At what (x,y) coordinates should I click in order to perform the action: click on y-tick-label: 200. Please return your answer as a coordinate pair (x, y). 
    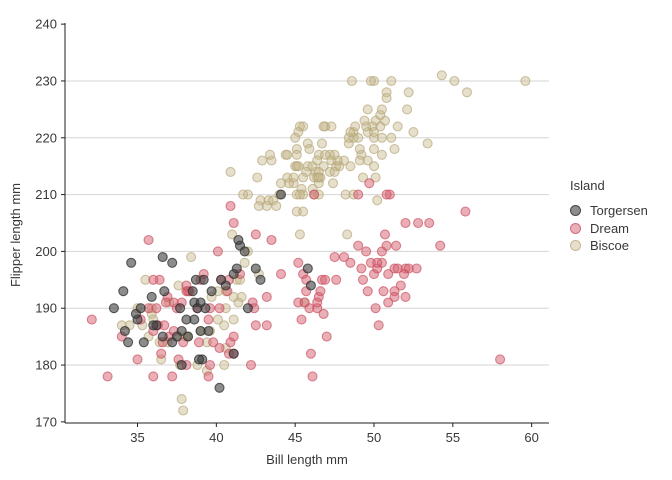
    Looking at the image, I should click on (46, 251).